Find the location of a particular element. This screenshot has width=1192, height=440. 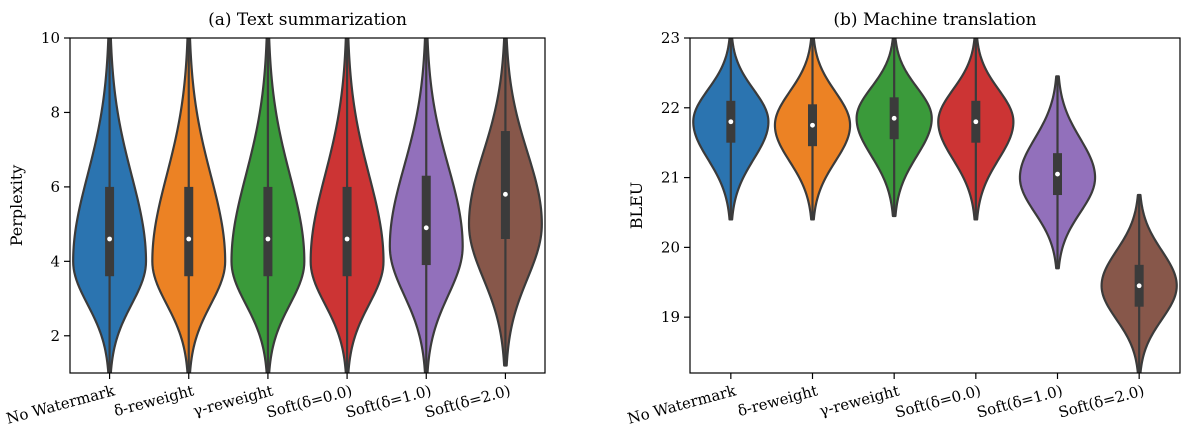

chart-title: (b) Machine translation is located at coordinates (934, 20).